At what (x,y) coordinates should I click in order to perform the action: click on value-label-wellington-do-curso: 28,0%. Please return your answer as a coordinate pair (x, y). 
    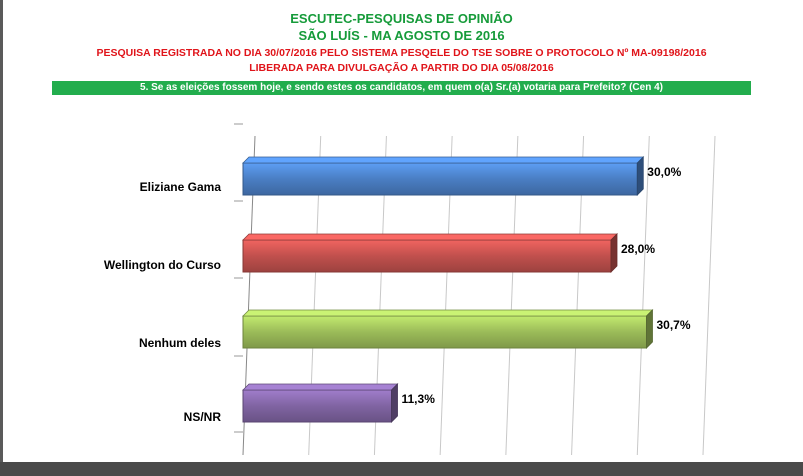
    Looking at the image, I should click on (638, 249).